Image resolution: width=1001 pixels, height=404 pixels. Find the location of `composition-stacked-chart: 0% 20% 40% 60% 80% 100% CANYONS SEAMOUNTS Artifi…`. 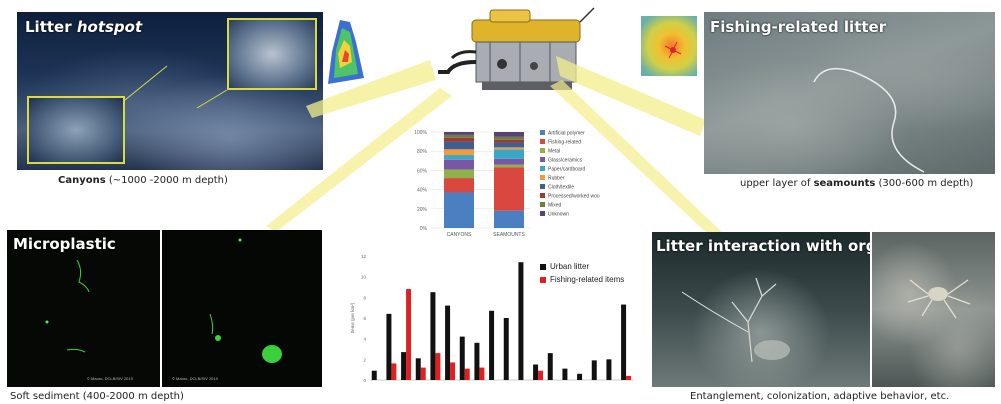

composition-stacked-chart: 0% 20% 40% 60% 80% 100% CANYONS SEAMOUNTS Artifi… is located at coordinates (507, 183).